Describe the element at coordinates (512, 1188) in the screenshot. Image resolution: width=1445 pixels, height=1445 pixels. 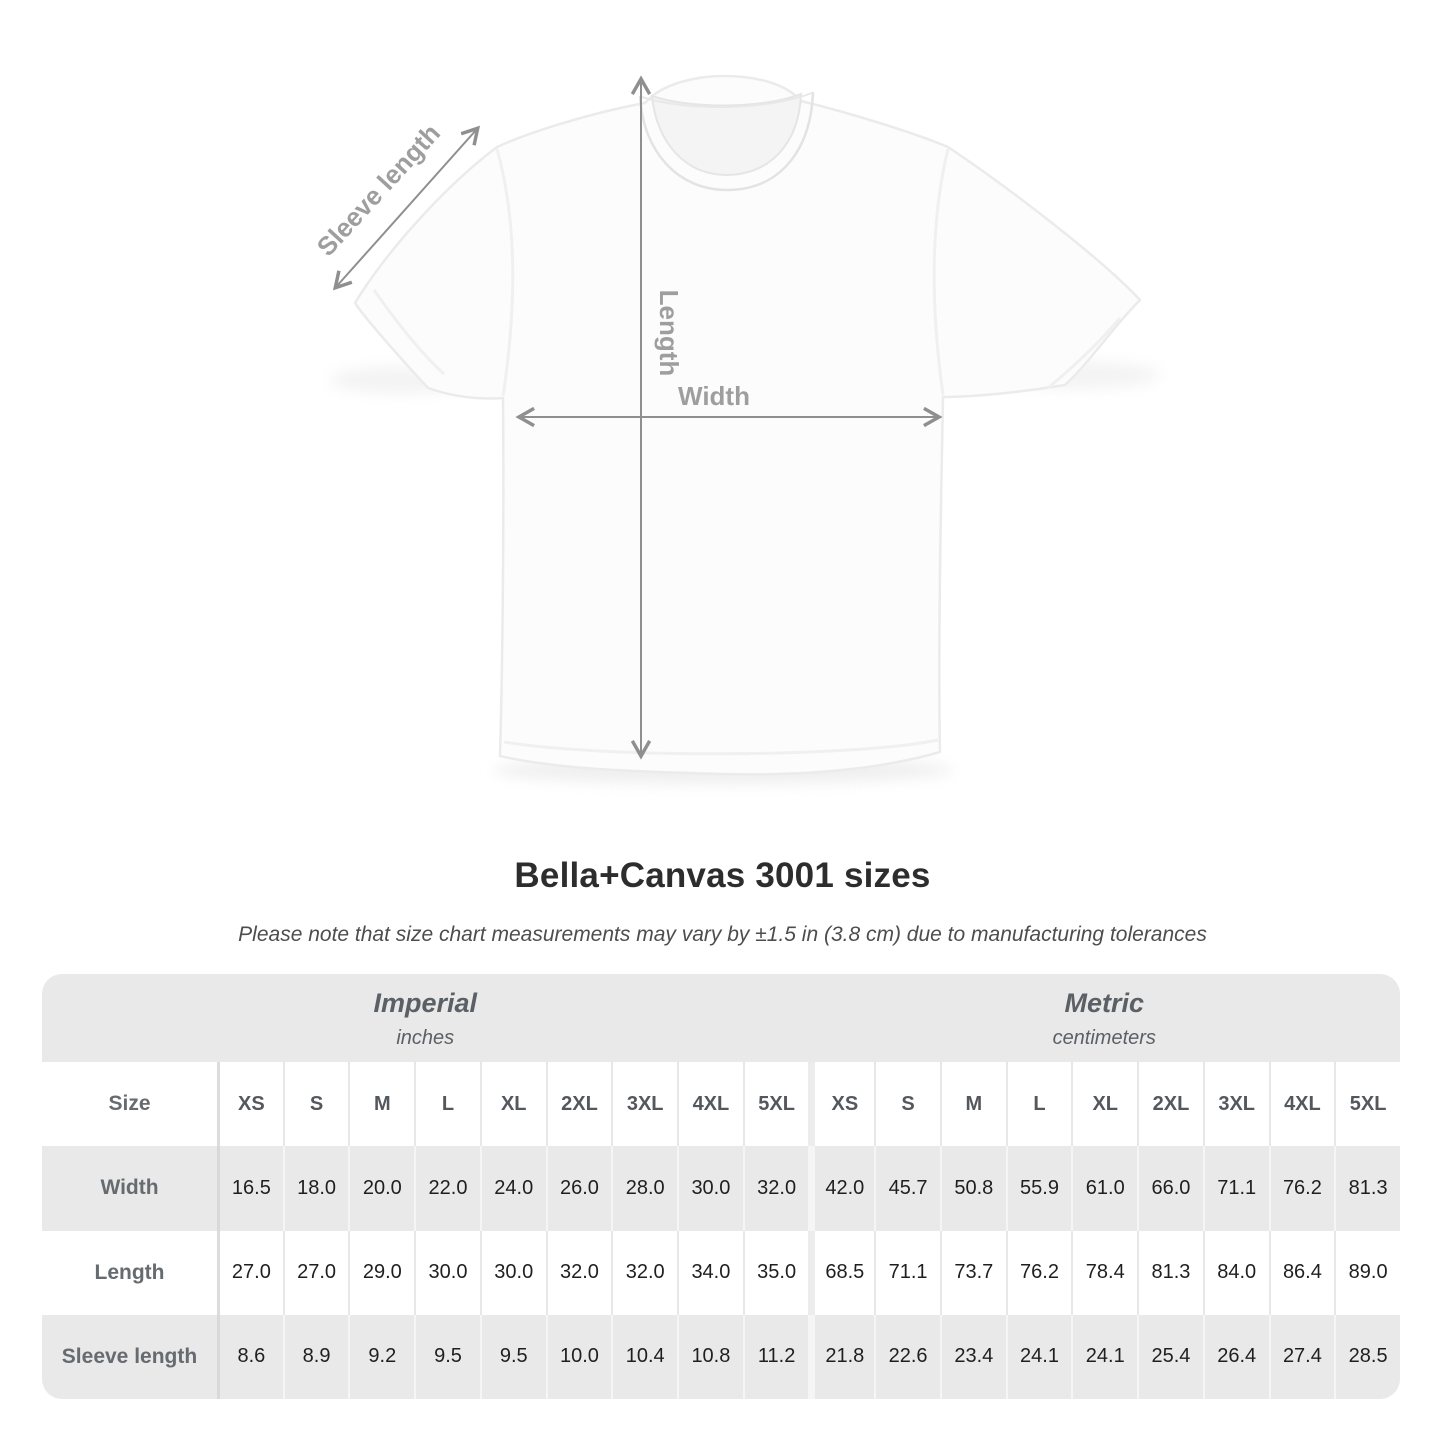
I see `value-cell: 24.0` at that location.